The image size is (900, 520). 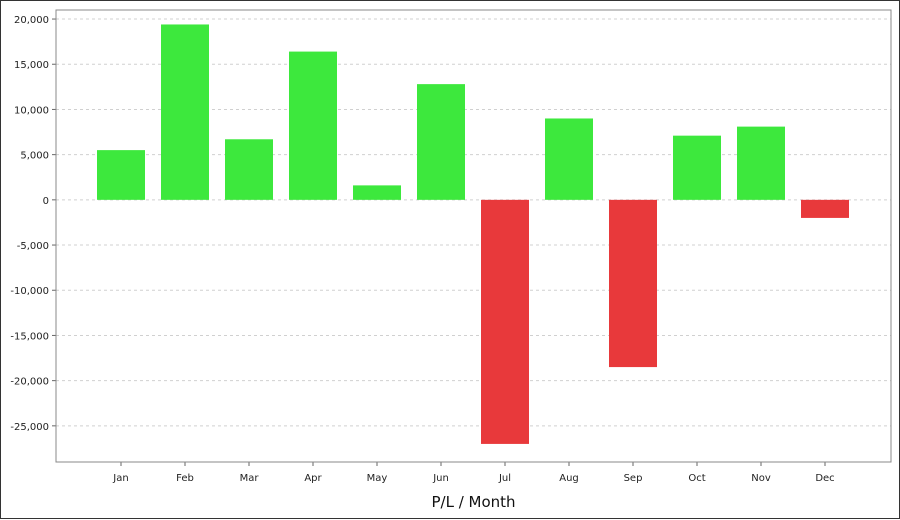 What do you see at coordinates (696, 478) in the screenshot?
I see `x-tick-label: Oct` at bounding box center [696, 478].